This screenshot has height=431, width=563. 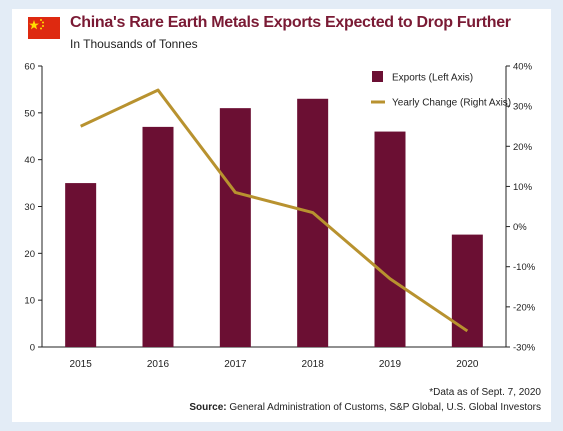 I want to click on x-tick-label: 2016, so click(x=158, y=364).